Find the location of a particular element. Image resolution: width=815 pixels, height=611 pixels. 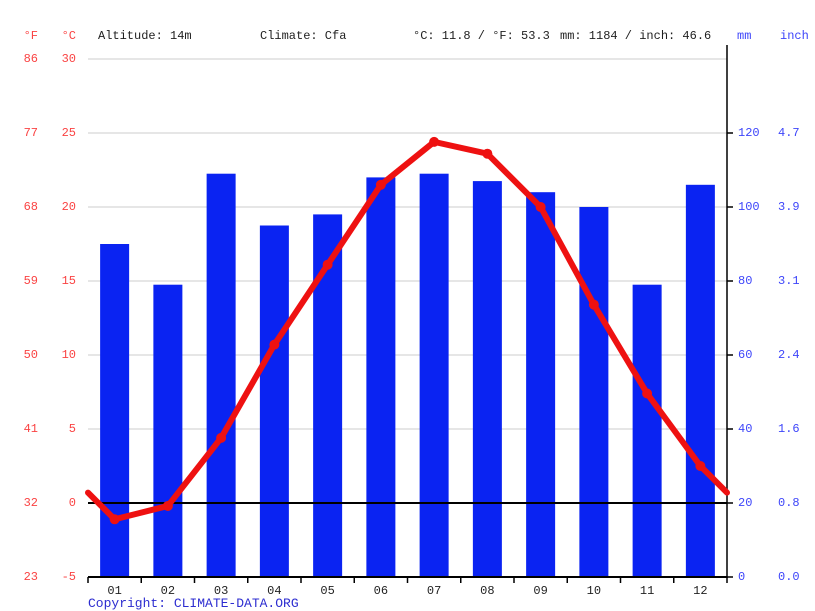

axis-label-fahrenheit: 59 is located at coordinates (30, 281).